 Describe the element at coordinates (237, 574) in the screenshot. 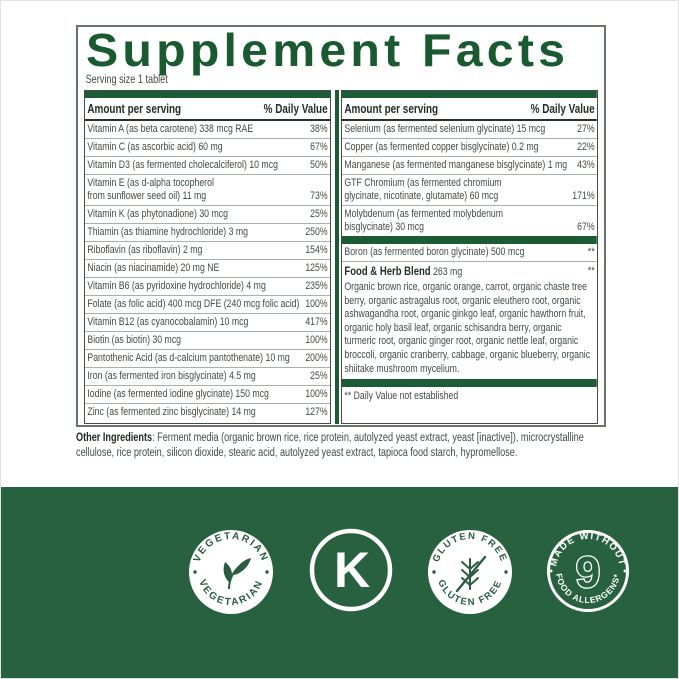

I see `leaf-icon` at that location.